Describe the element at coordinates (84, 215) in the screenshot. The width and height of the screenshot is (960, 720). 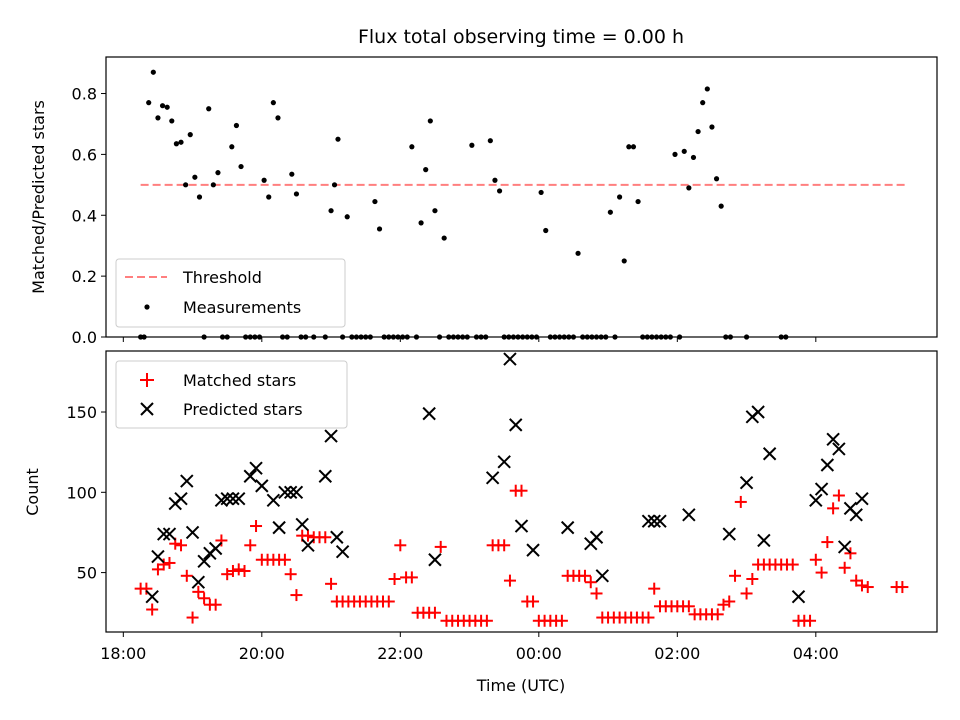
I see `top-y-tick-label: 0.4` at that location.